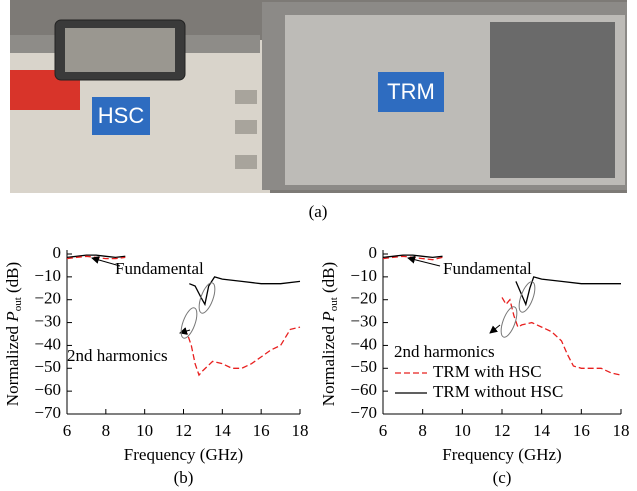  I want to click on photo-label: TRM, so click(411, 91).